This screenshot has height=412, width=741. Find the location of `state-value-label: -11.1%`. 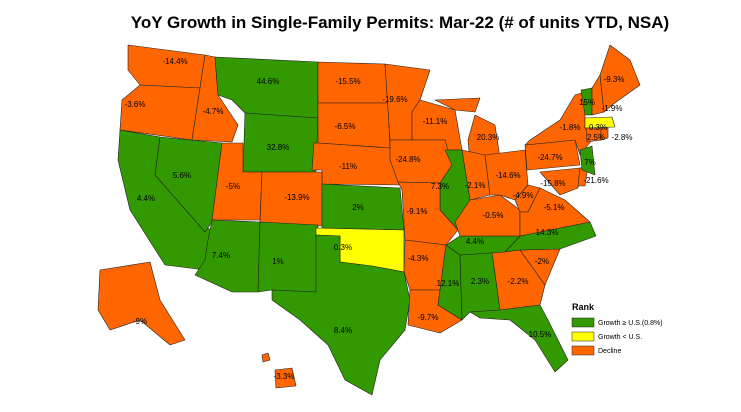

state-value-label: -11.1% is located at coordinates (435, 121).